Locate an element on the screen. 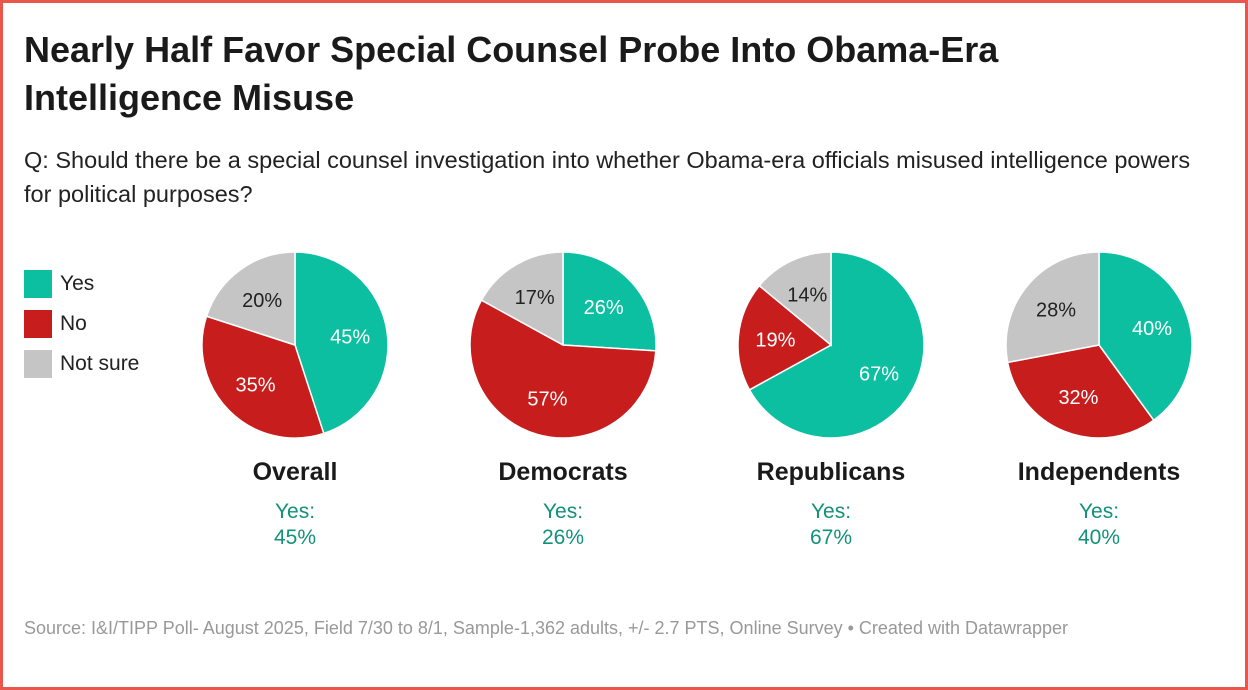  panel-republicans-label: Republicans Yes: 67% is located at coordinates (831, 504).